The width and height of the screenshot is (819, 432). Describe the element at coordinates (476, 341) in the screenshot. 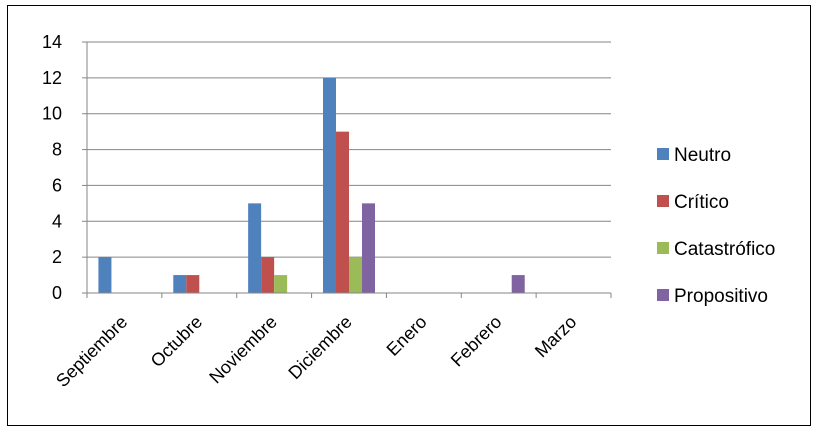

I see `x-tick-label: Febrero` at that location.